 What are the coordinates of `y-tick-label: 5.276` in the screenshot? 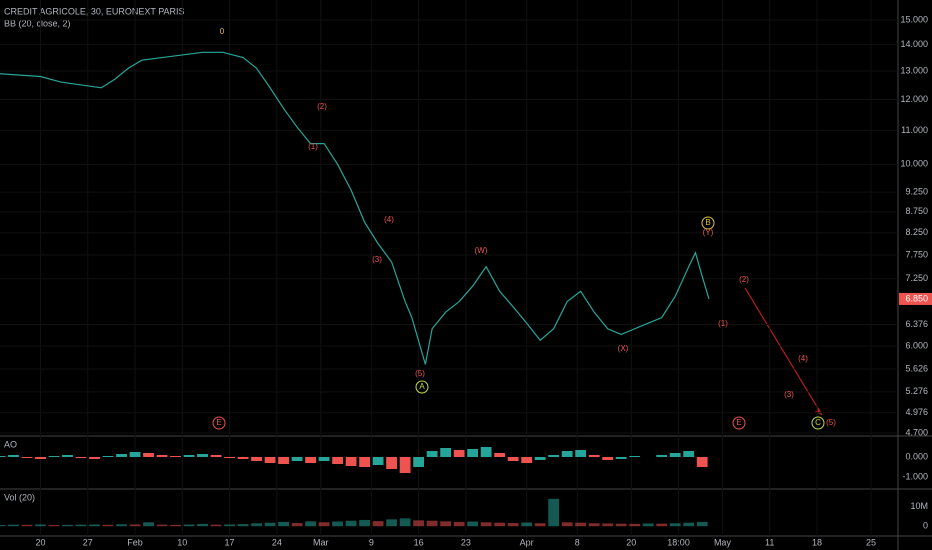 It's located at (916, 391).